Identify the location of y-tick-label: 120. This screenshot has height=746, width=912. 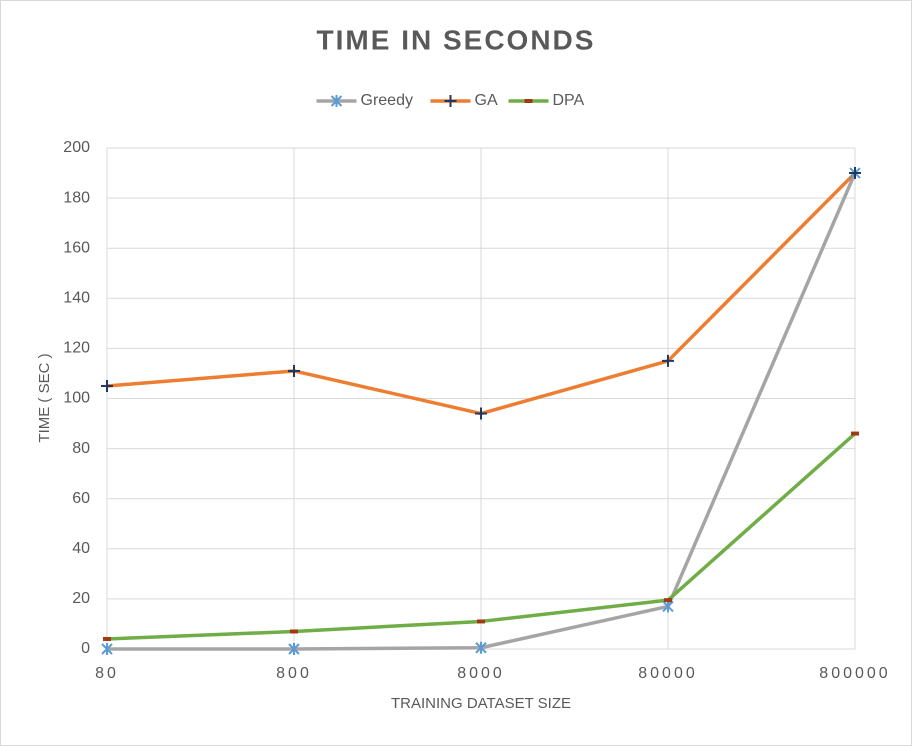
(76, 348).